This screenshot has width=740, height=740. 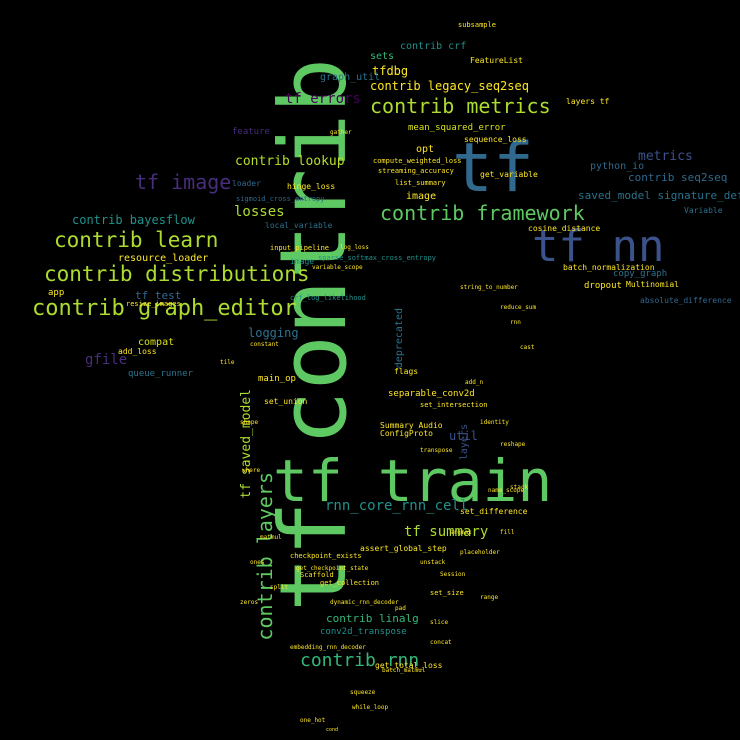 I want to click on word-checkpoint-exists: checkpoint_exists, so click(x=326, y=556).